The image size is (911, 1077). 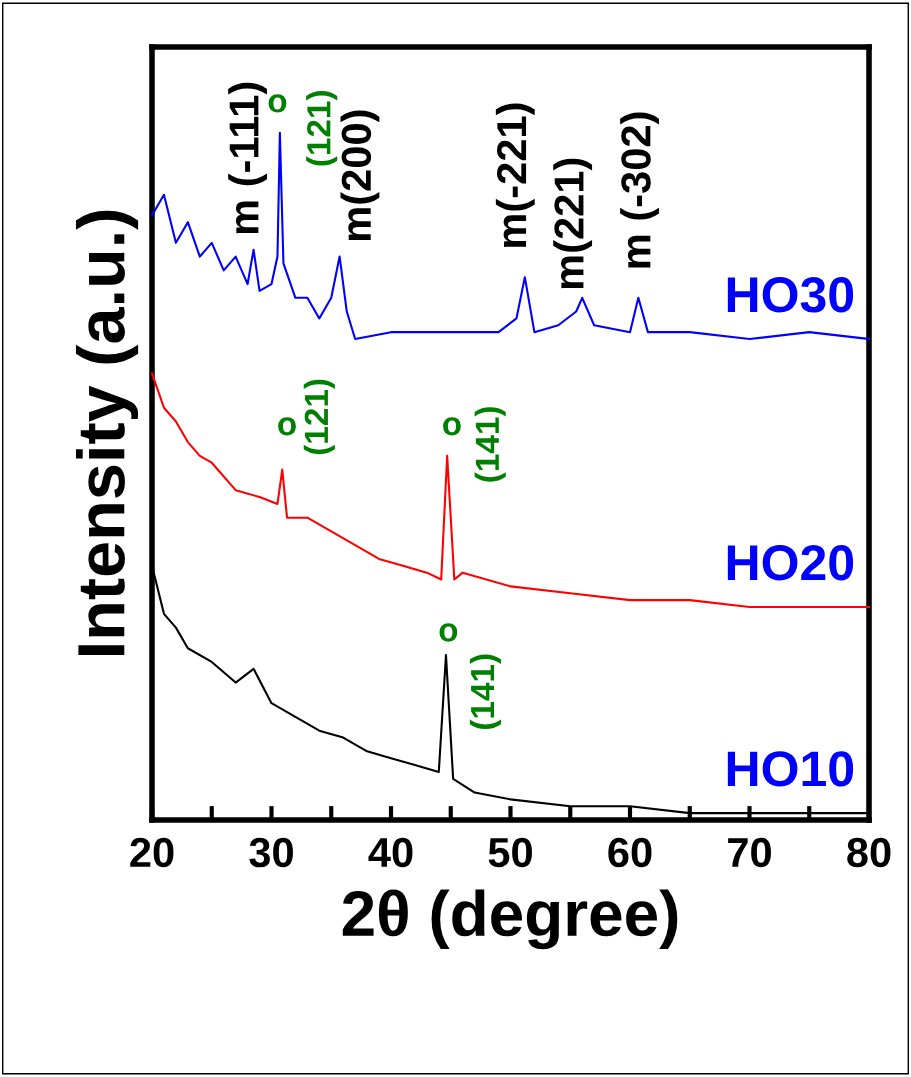 What do you see at coordinates (277, 103) in the screenshot?
I see `text: o` at bounding box center [277, 103].